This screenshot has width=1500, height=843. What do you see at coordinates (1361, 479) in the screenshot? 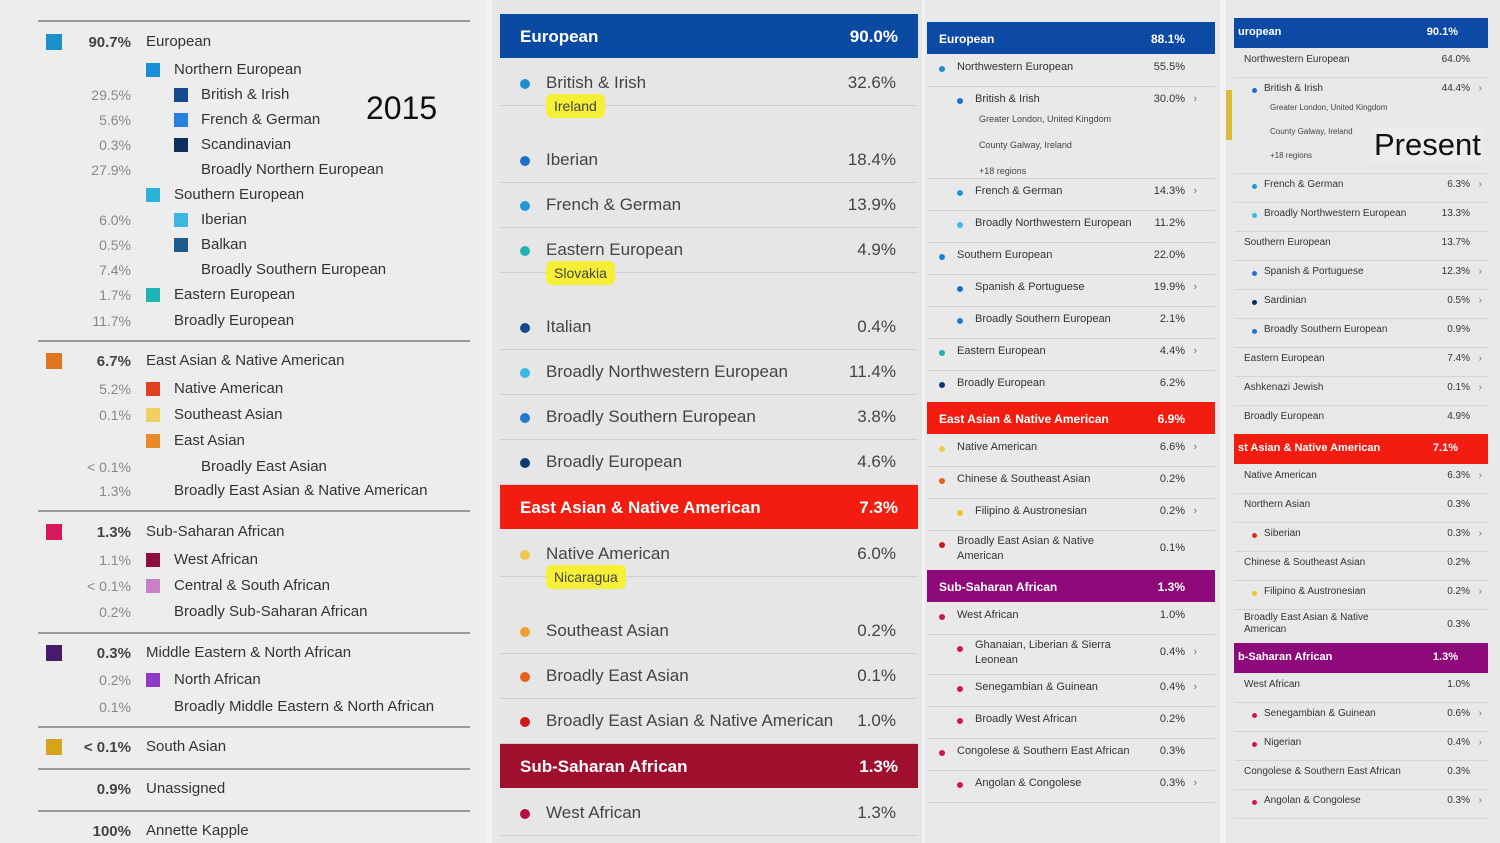
I see `ancestry-row: Native American 6.3% ›` at bounding box center [1361, 479].